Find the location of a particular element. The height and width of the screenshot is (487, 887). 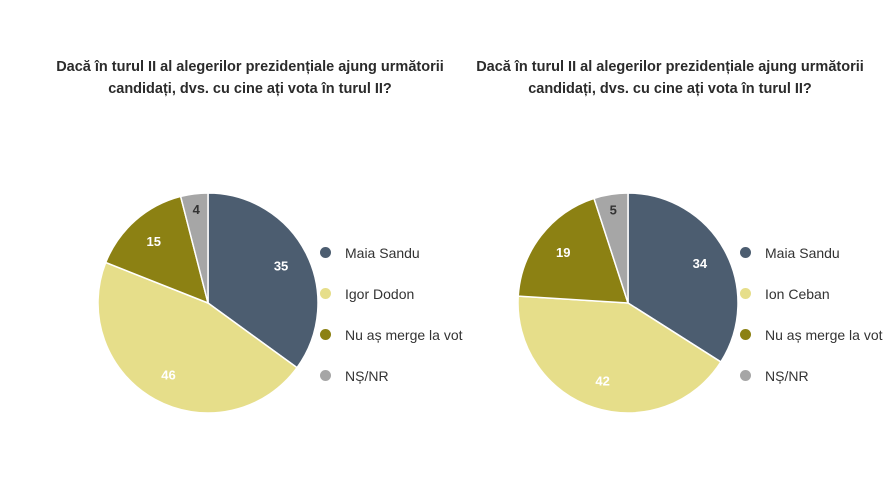

pie-chart: 34 42 19 5 is located at coordinates (628, 303).